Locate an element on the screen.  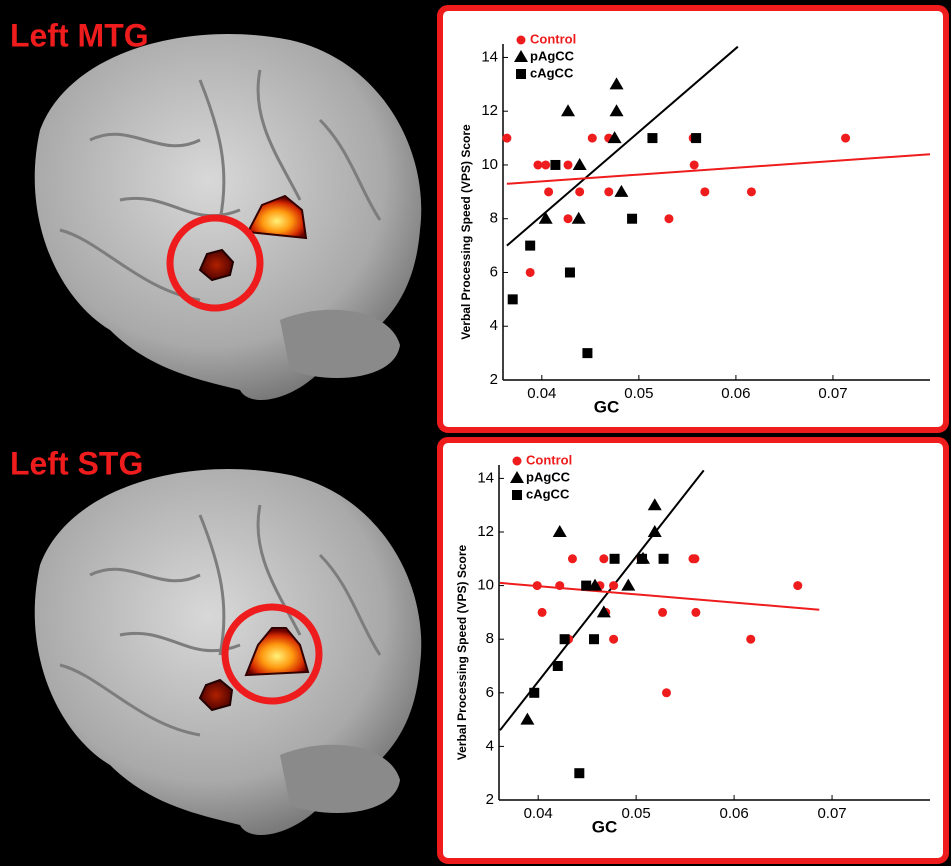
panel-label: Left STG is located at coordinates (76, 463).